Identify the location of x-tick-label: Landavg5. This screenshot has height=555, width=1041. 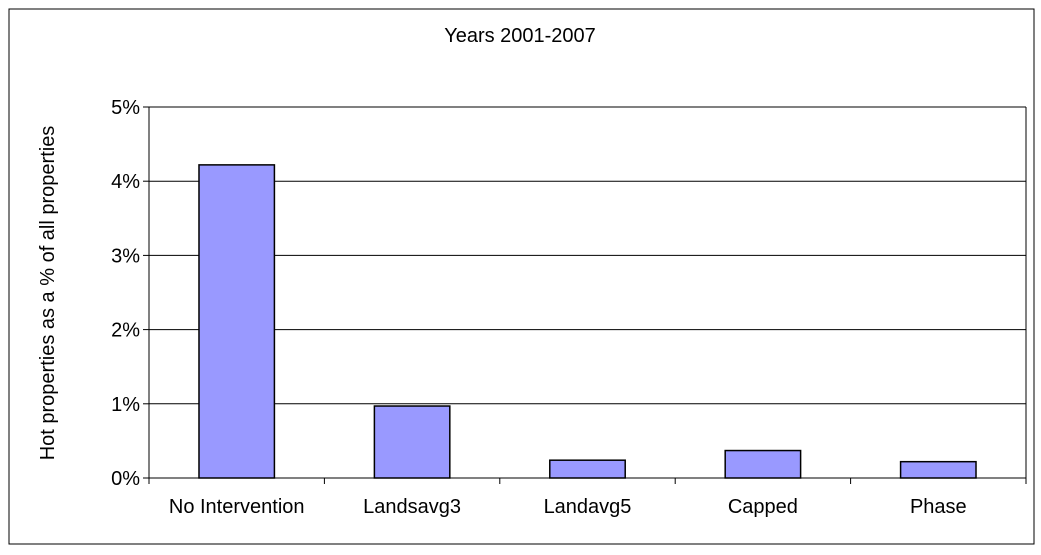
(588, 507).